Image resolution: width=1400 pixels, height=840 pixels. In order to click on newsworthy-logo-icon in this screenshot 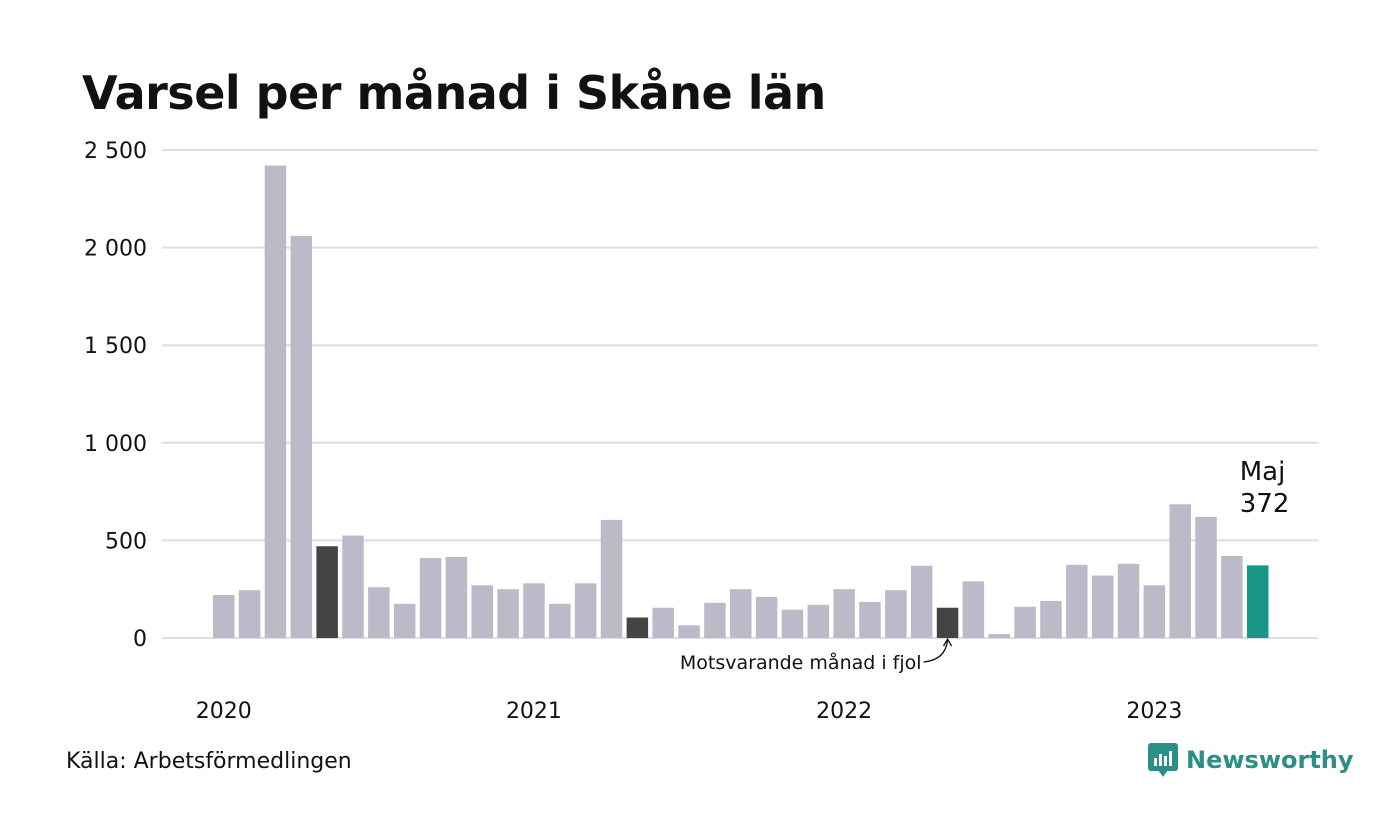, I will do `click(1163, 760)`.